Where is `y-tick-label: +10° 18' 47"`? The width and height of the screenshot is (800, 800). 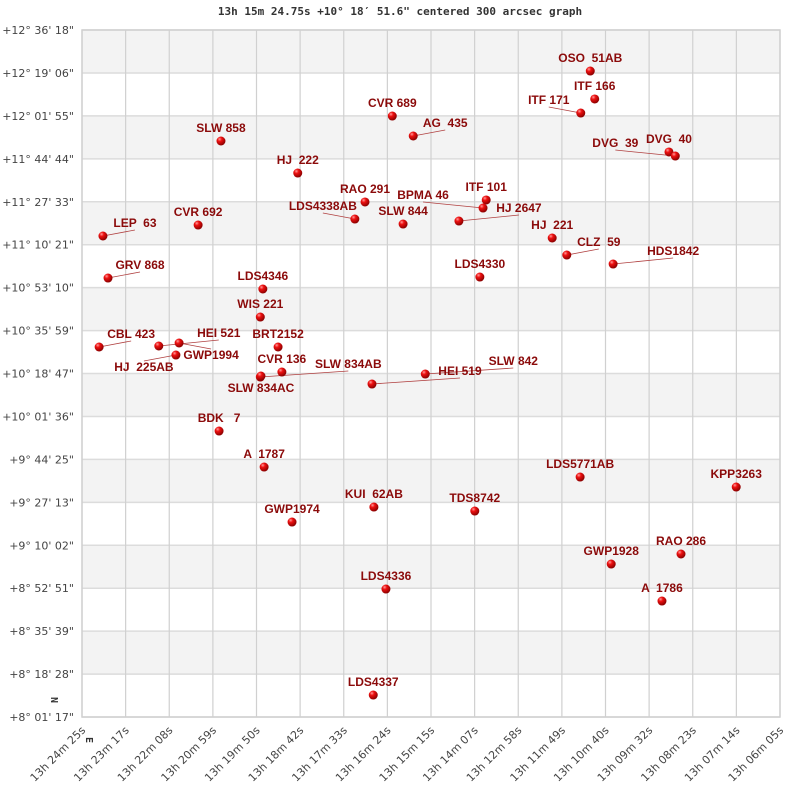
y-tick-label: +10° 18' 47" is located at coordinates (38, 374).